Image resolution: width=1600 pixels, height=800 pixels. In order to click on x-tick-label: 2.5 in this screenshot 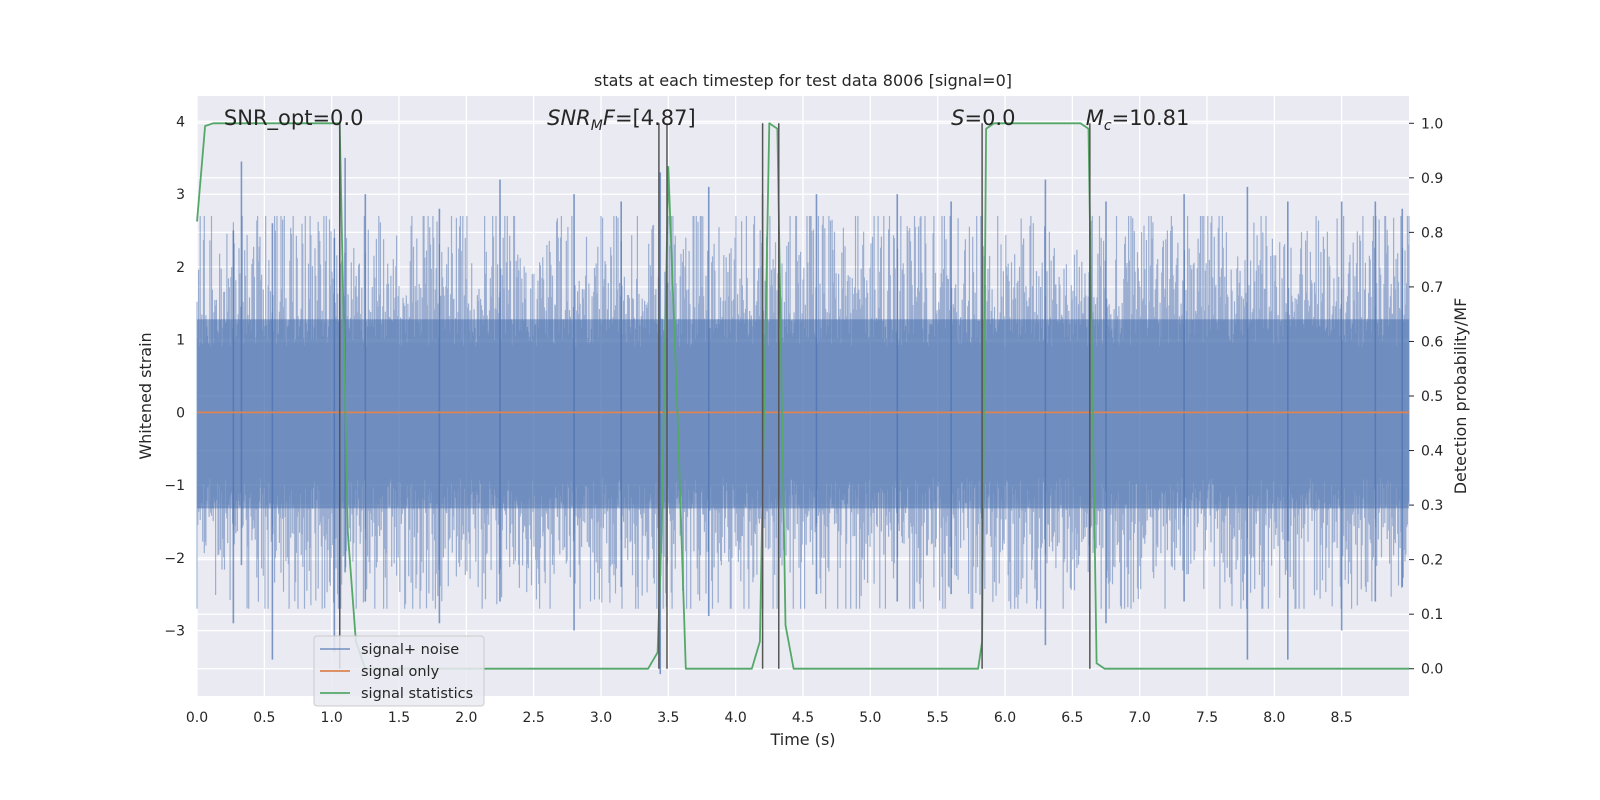, I will do `click(534, 718)`.